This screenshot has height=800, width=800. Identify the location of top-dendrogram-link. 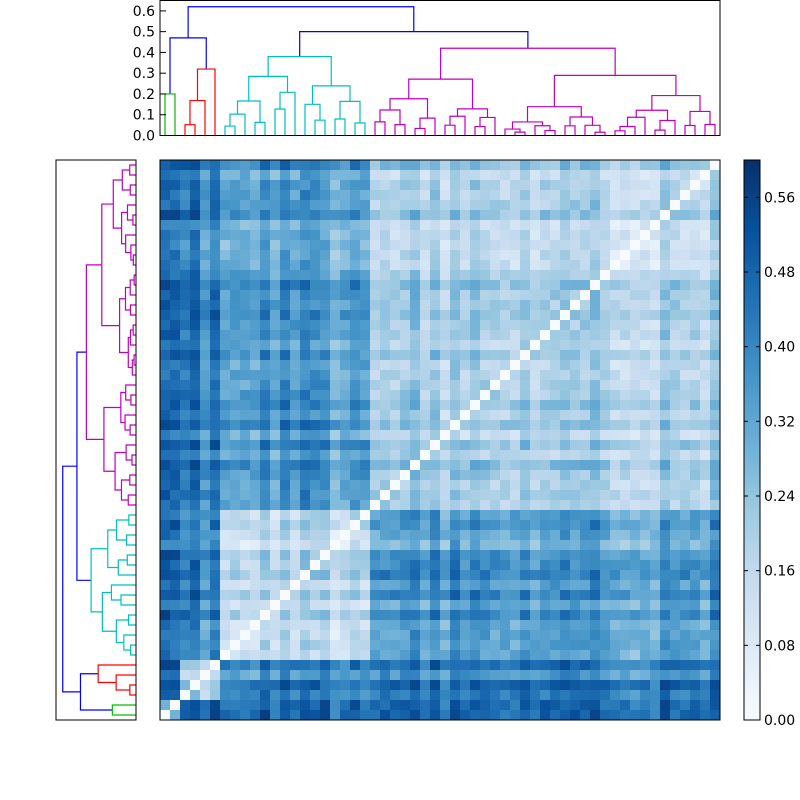
(542, 130).